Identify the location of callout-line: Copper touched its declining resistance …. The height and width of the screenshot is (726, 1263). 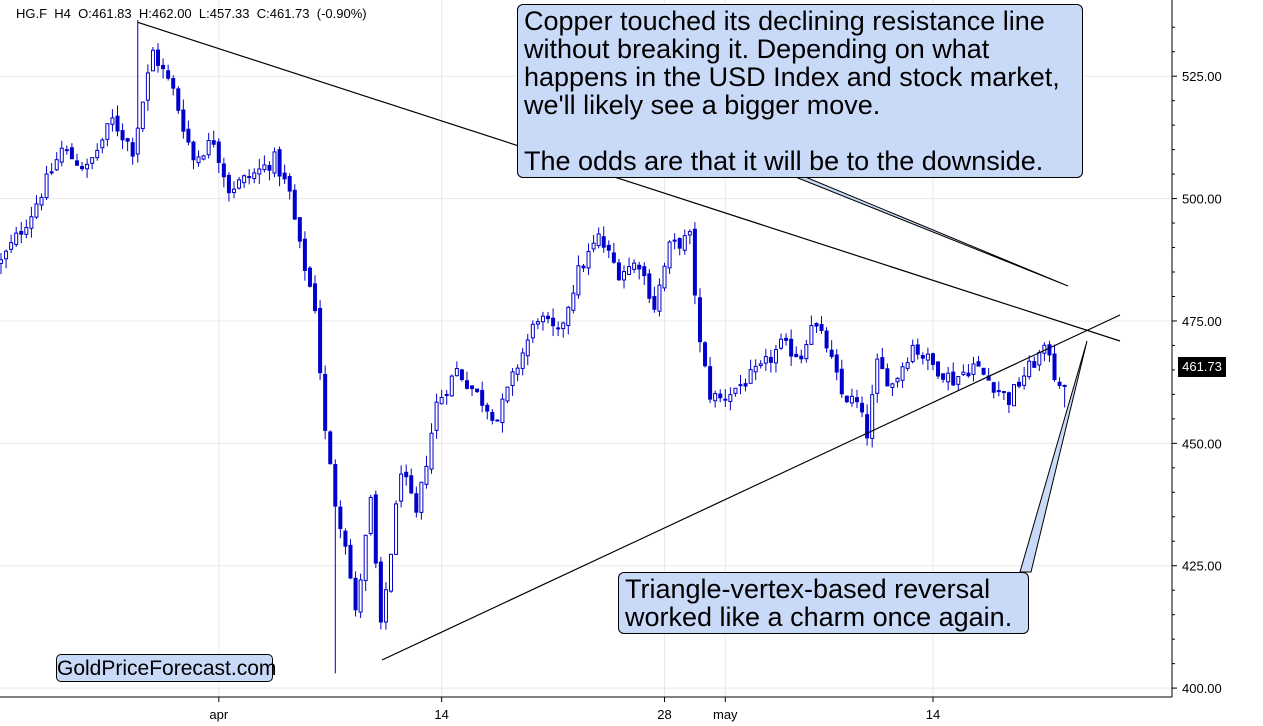
(784, 21).